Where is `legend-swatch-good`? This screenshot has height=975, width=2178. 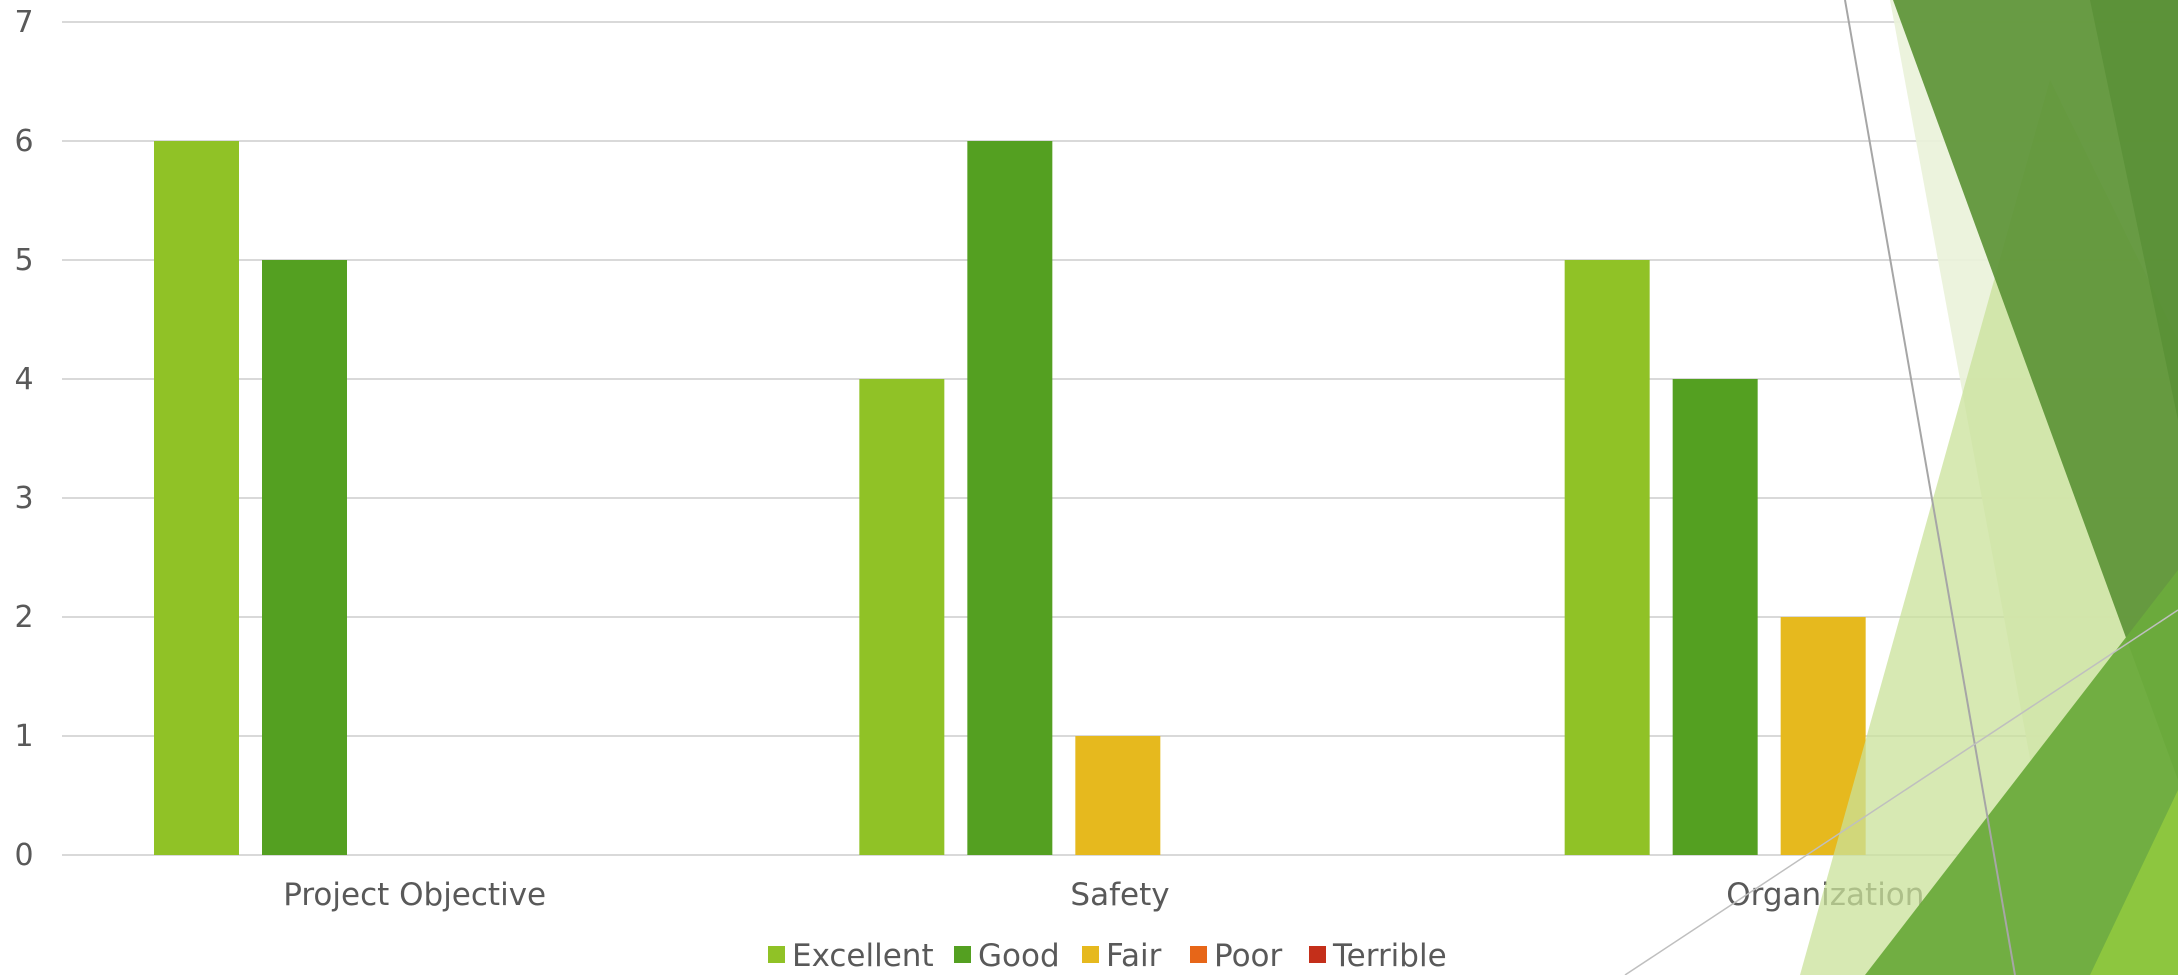
legend-swatch-good is located at coordinates (962, 954).